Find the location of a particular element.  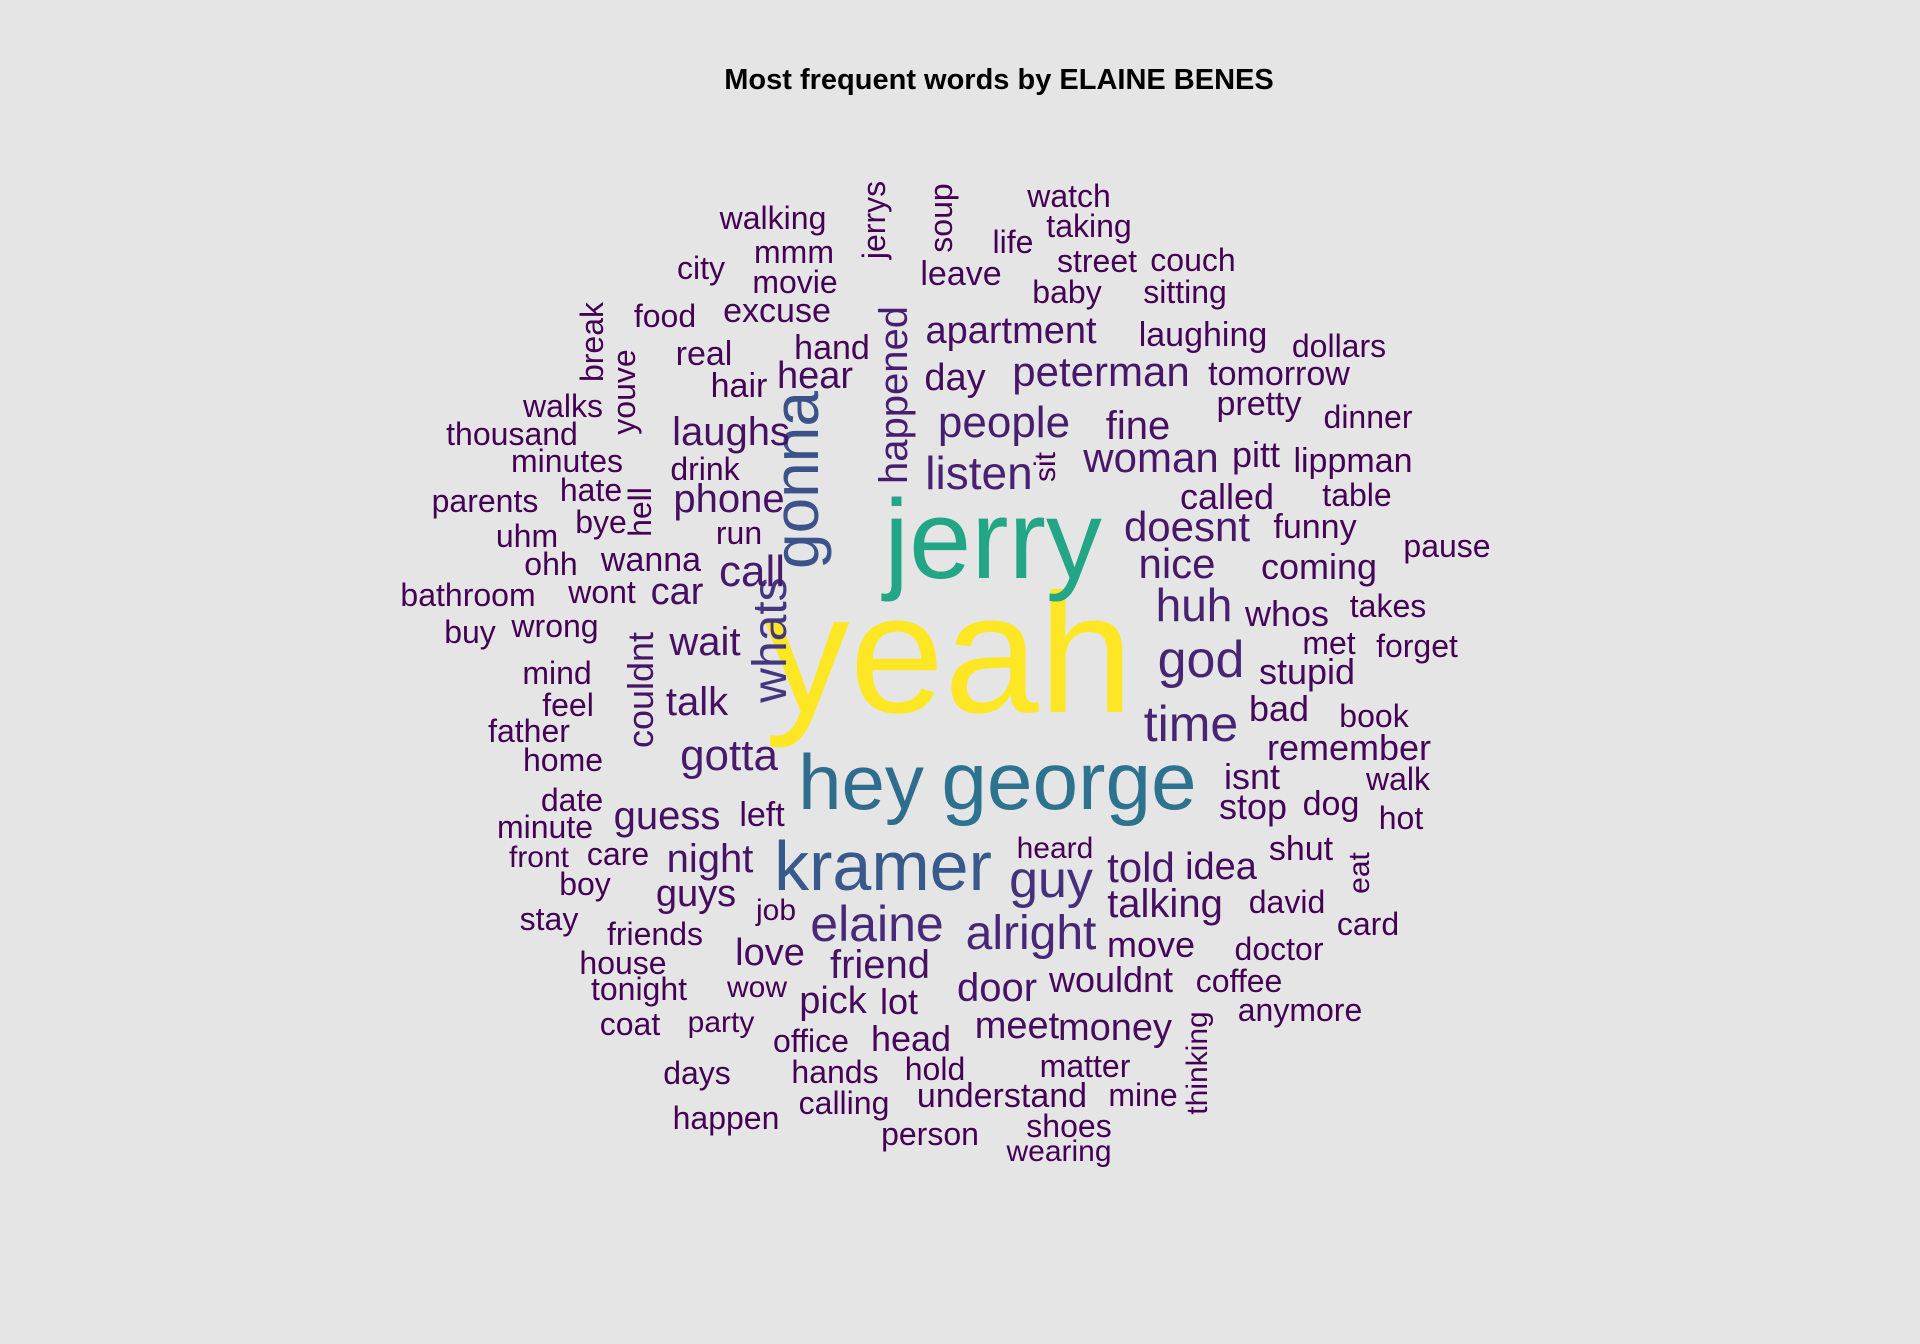

word-meet: meet is located at coordinates (1017, 1026).